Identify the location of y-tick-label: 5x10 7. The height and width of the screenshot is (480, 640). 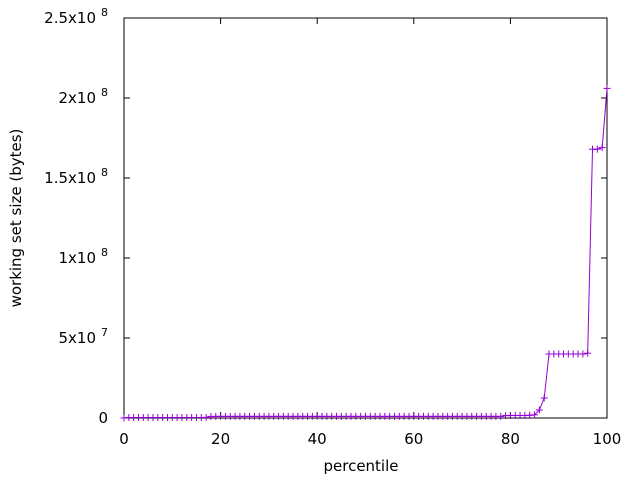
(83, 336).